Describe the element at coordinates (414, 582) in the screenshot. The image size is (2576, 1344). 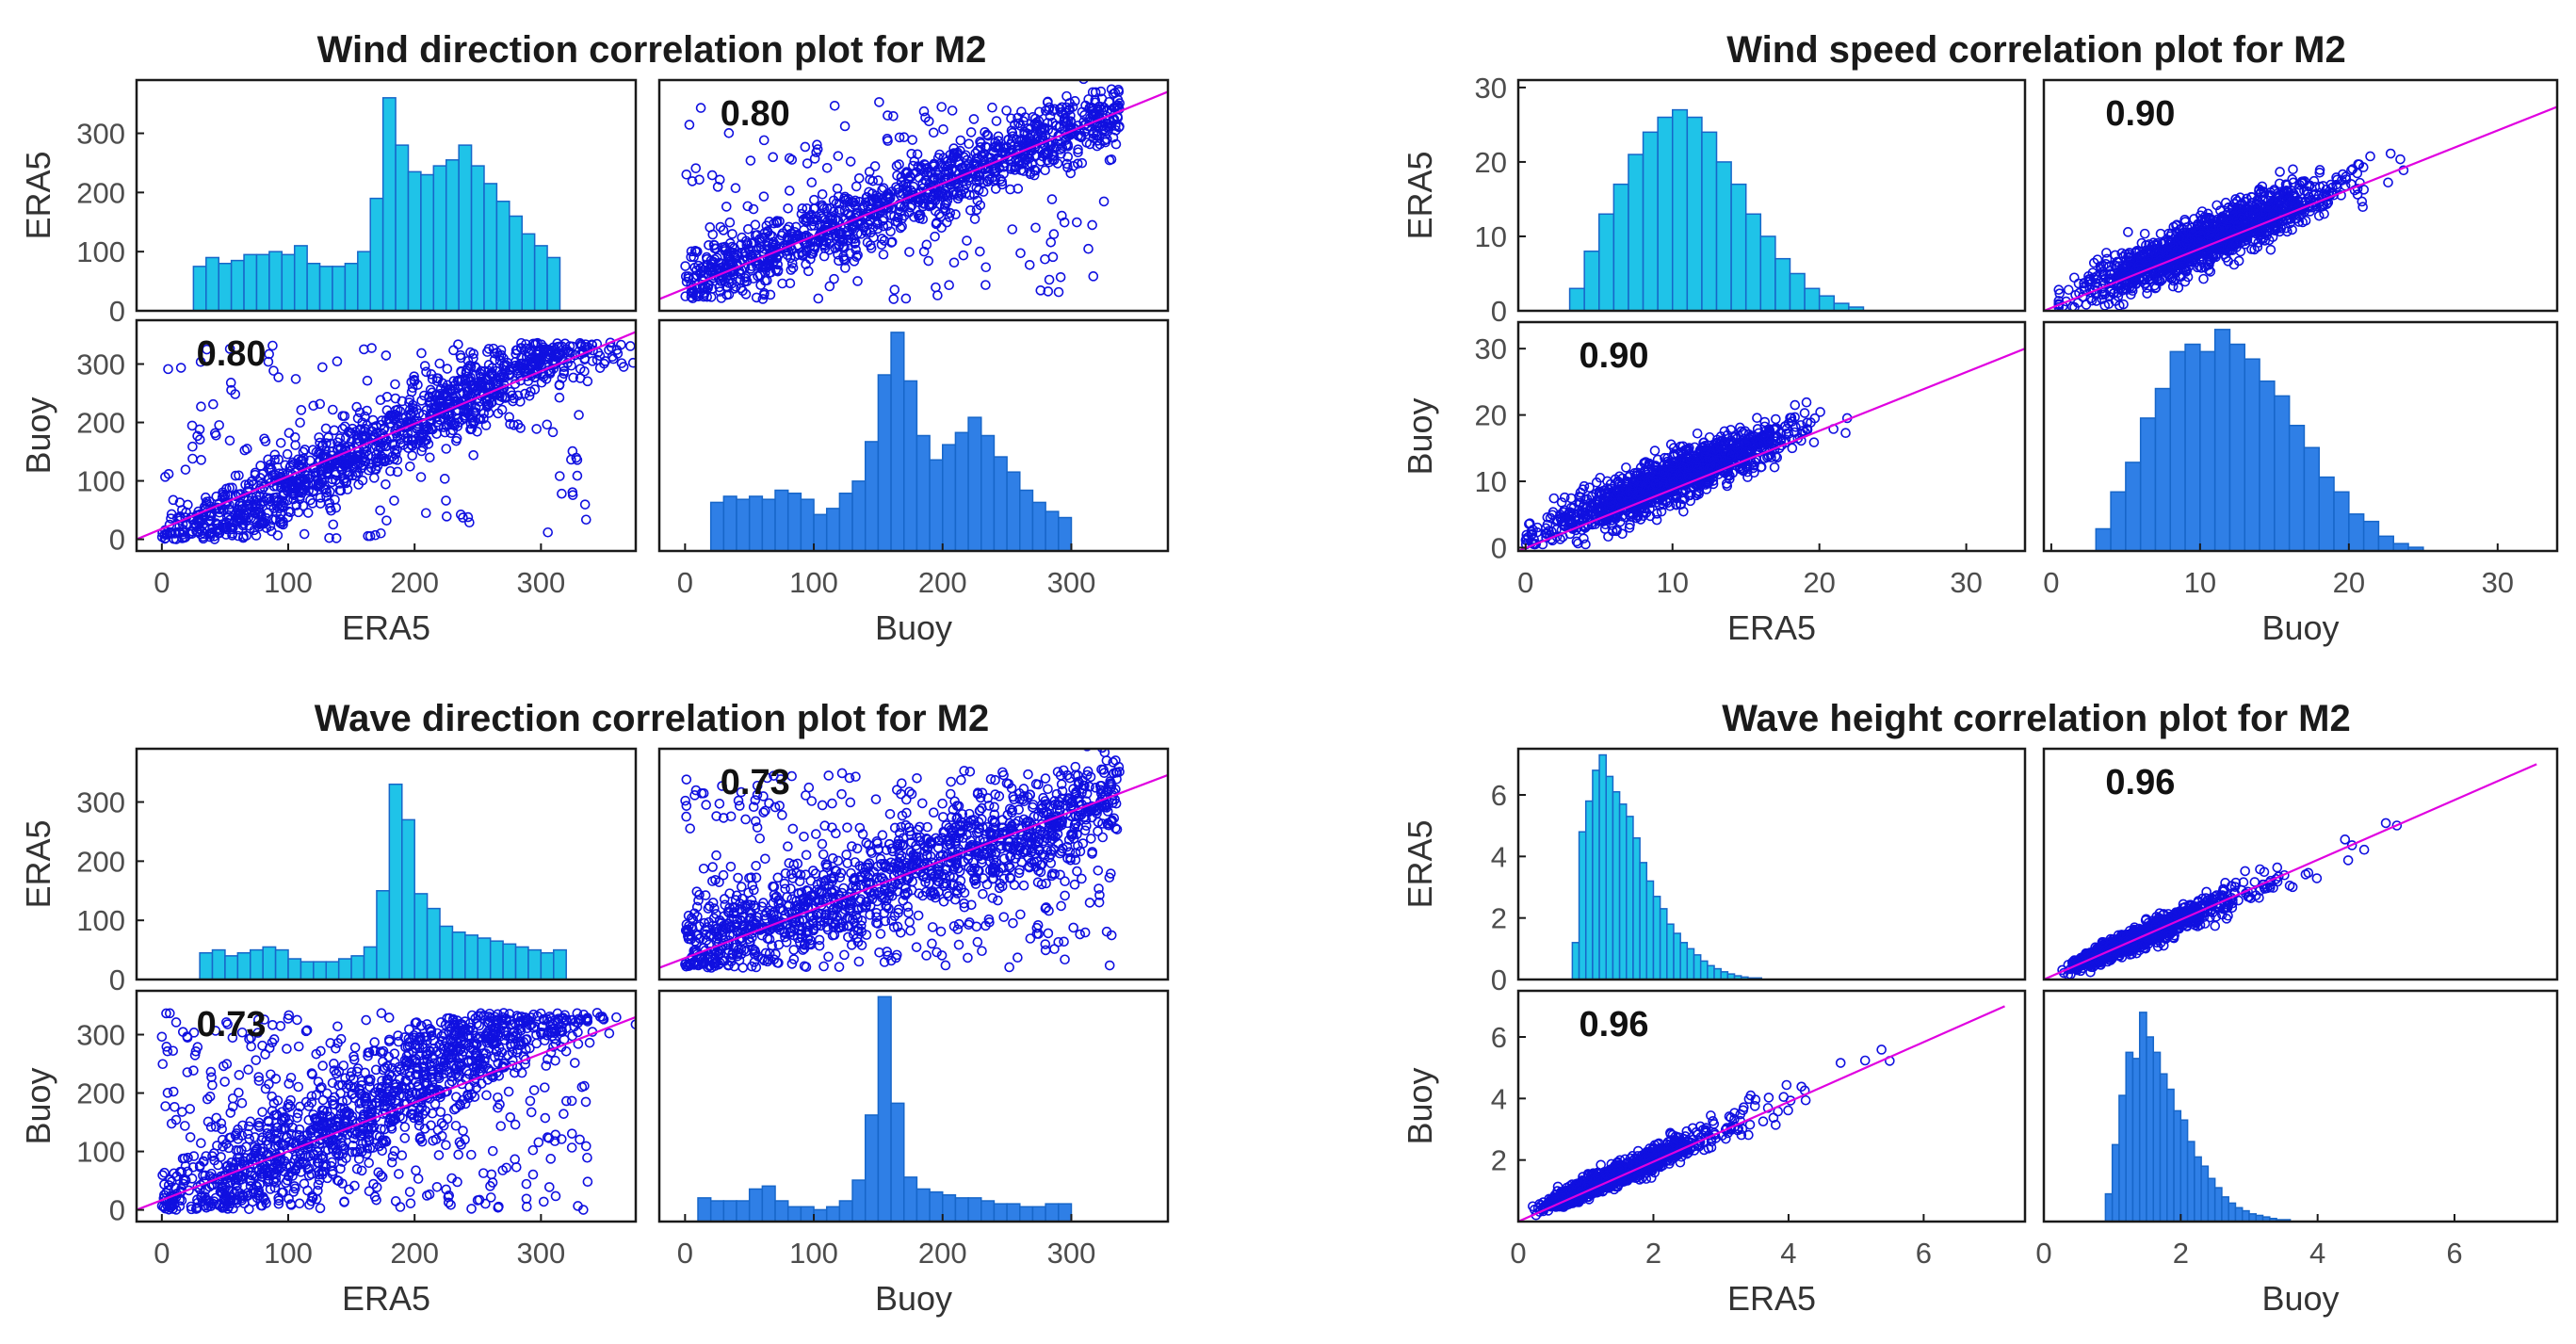
I see `x-tick-label: 200` at that location.